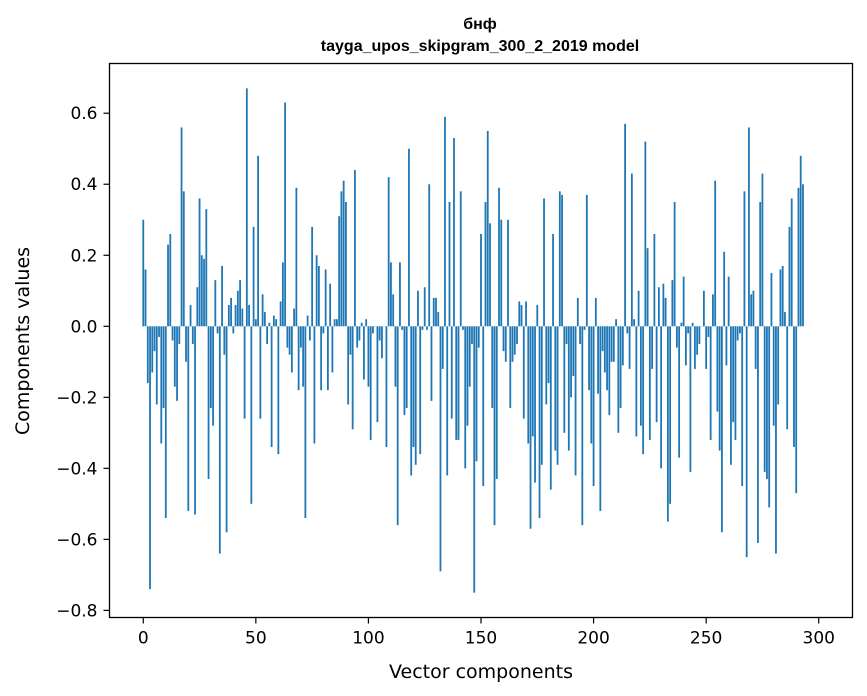 The image size is (867, 696). Describe the element at coordinates (706, 639) in the screenshot. I see `x-tick-label: 250` at that location.